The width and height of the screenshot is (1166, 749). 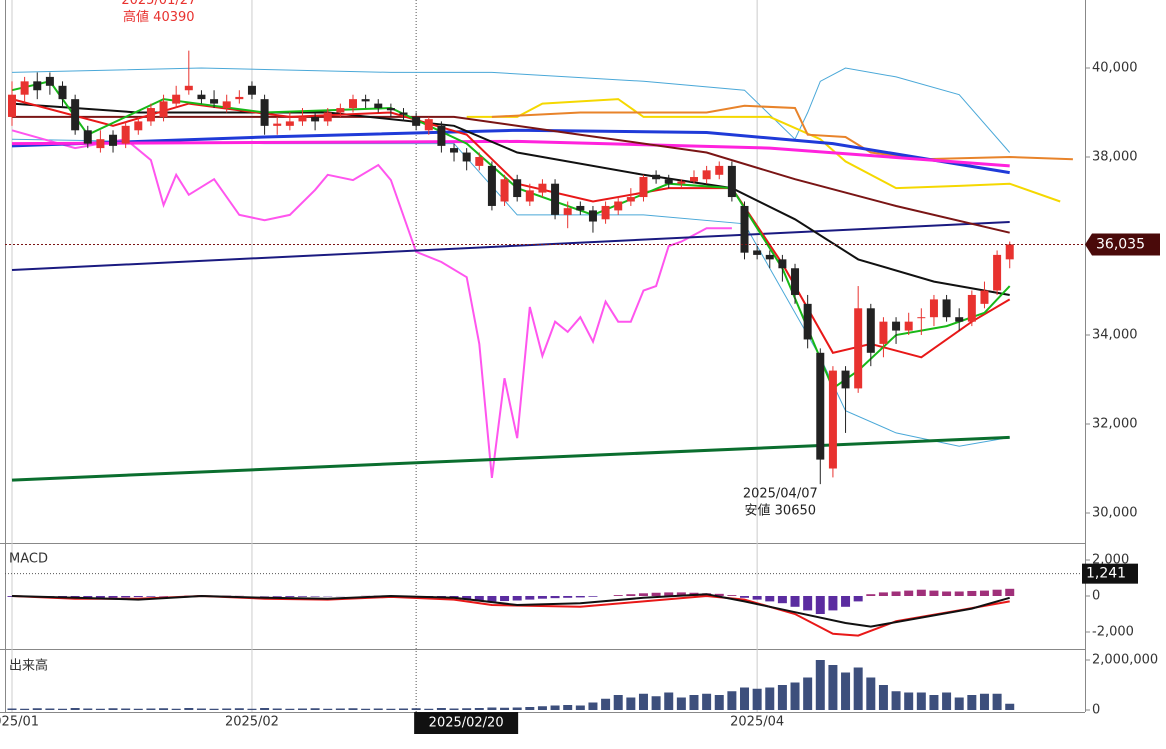 I want to click on x-tick-label: 2025/01, so click(x=19, y=722).